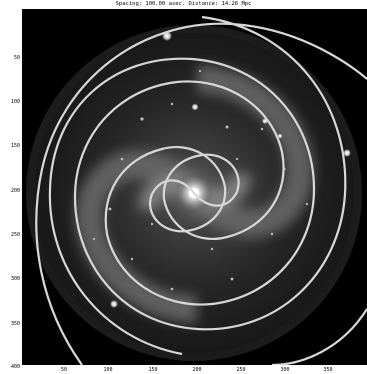 Image resolution: width=367 pixels, height=374 pixels. Describe the element at coordinates (10, 187) in the screenshot. I see `y-axis-ticks: 50 100 150 200 250 300 350 400` at that location.